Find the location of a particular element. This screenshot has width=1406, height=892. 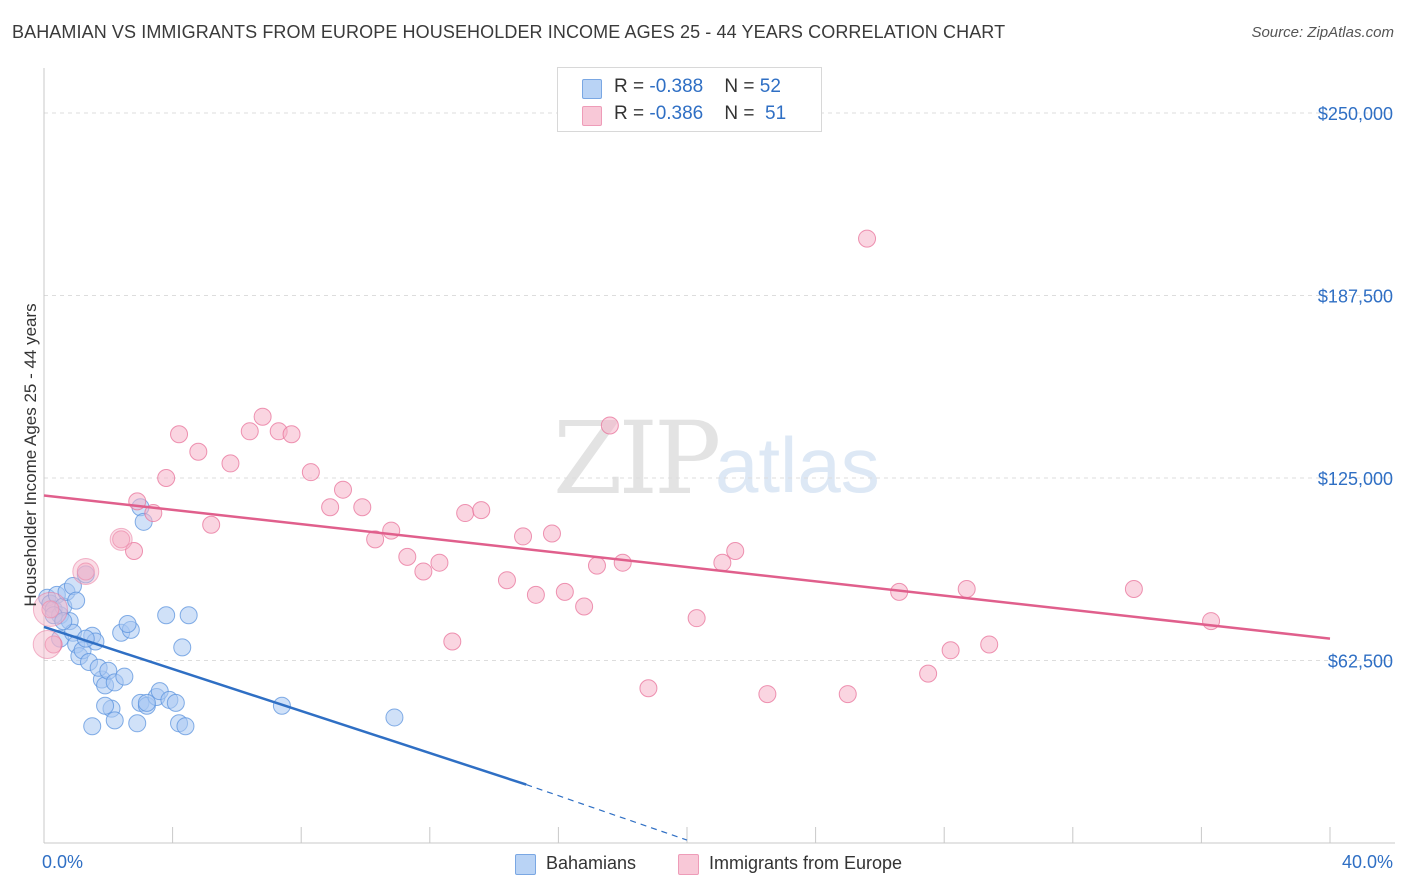

watermark-atlas: atlas is located at coordinates (797, 465).